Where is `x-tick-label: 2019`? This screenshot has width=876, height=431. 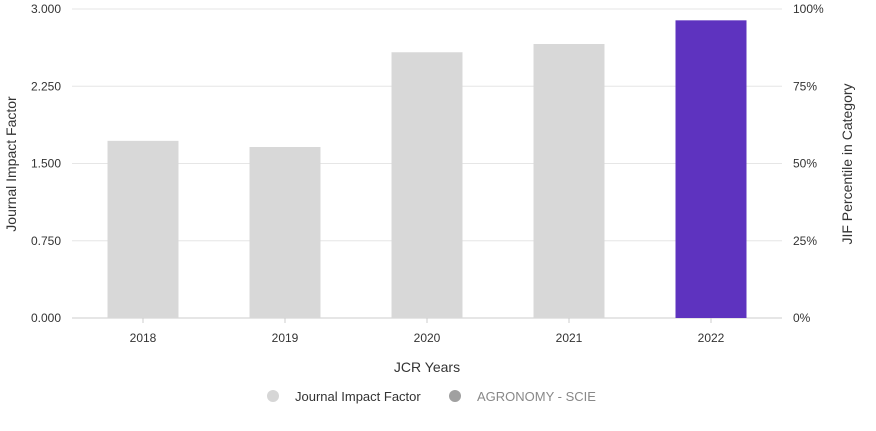 x-tick-label: 2019 is located at coordinates (285, 338).